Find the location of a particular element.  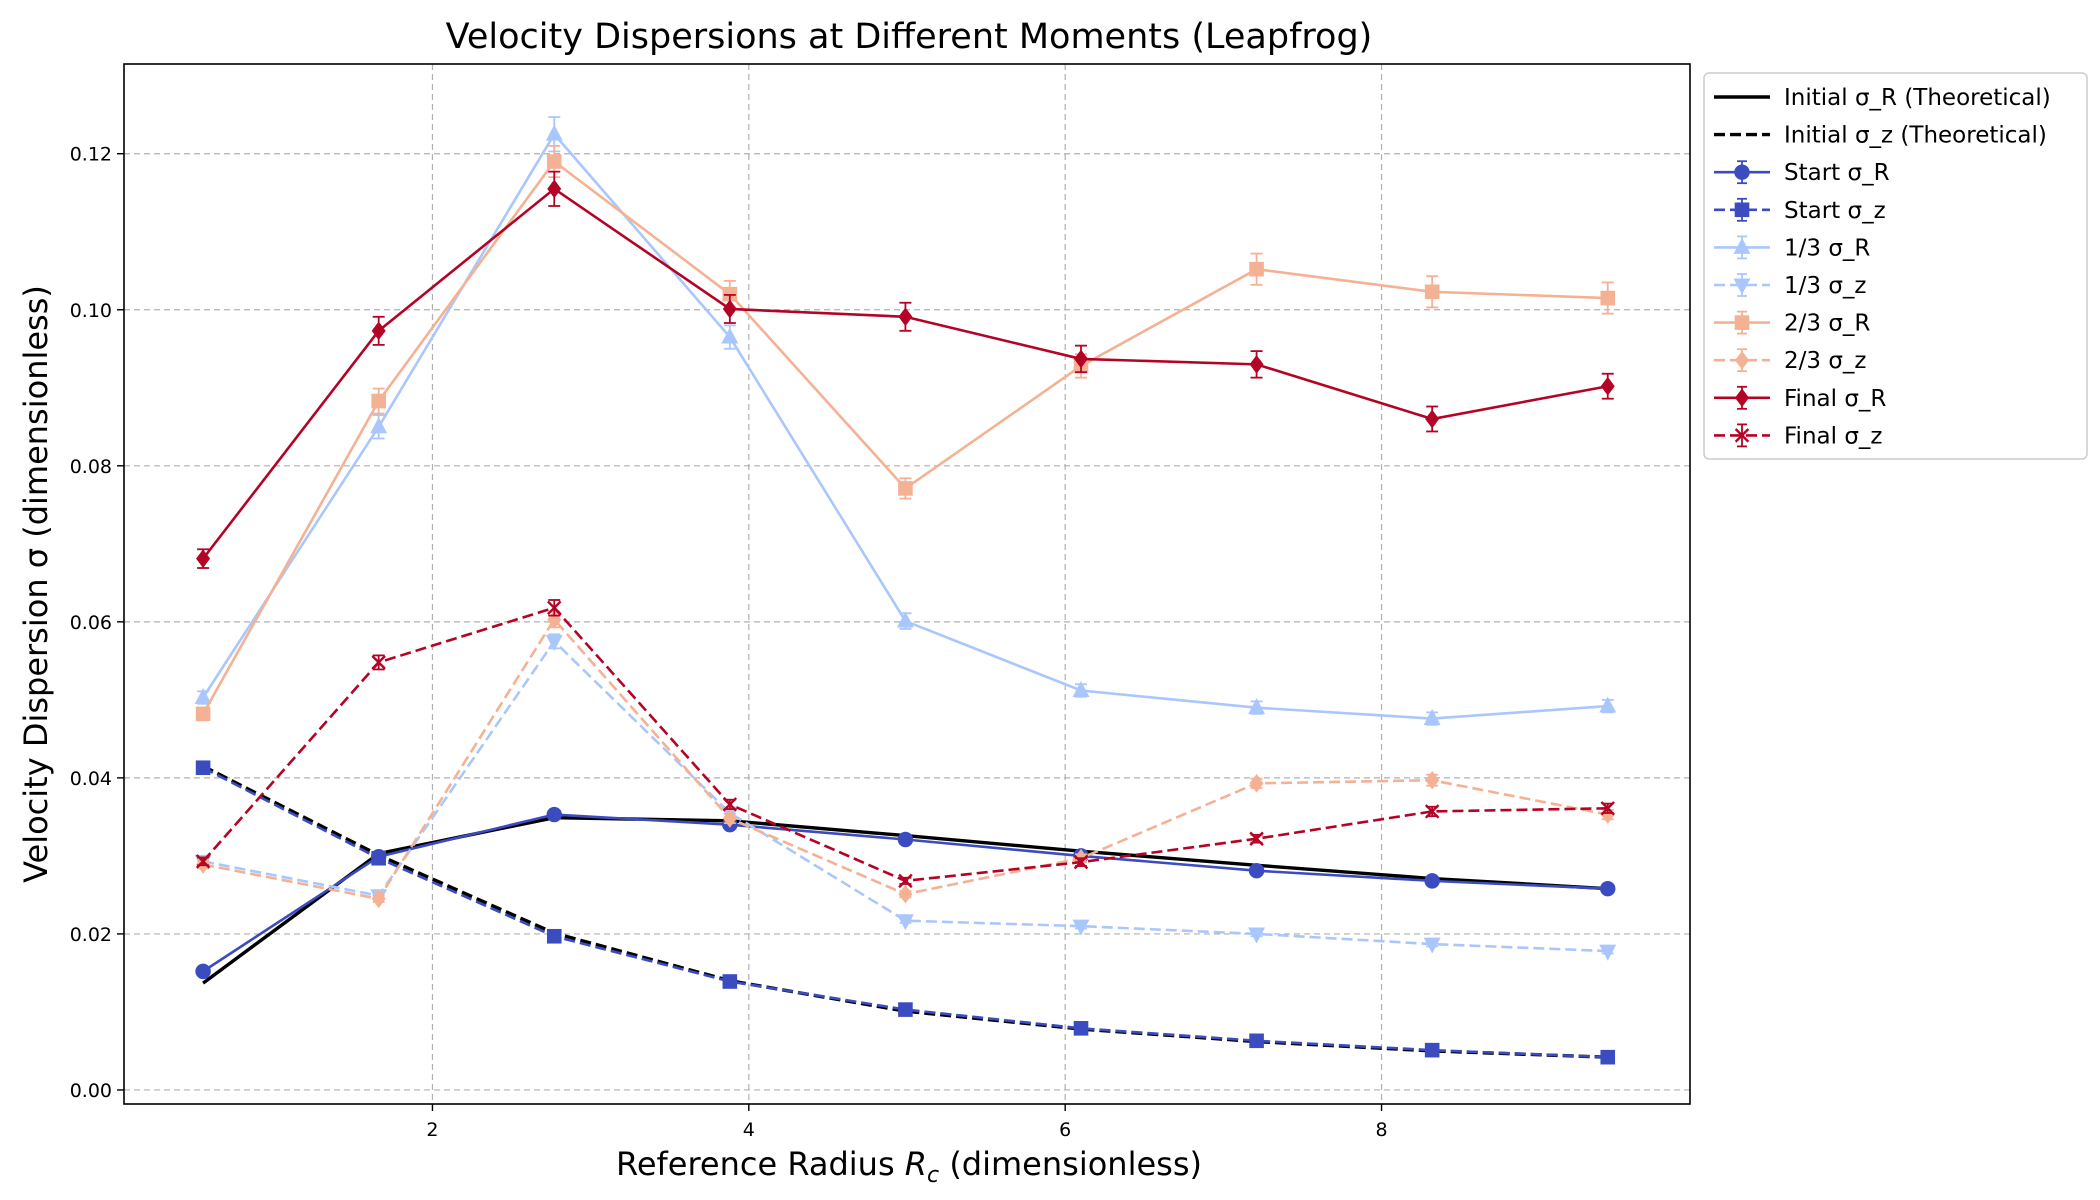

legend-item-3: Start σ_z is located at coordinates (1800, 211).